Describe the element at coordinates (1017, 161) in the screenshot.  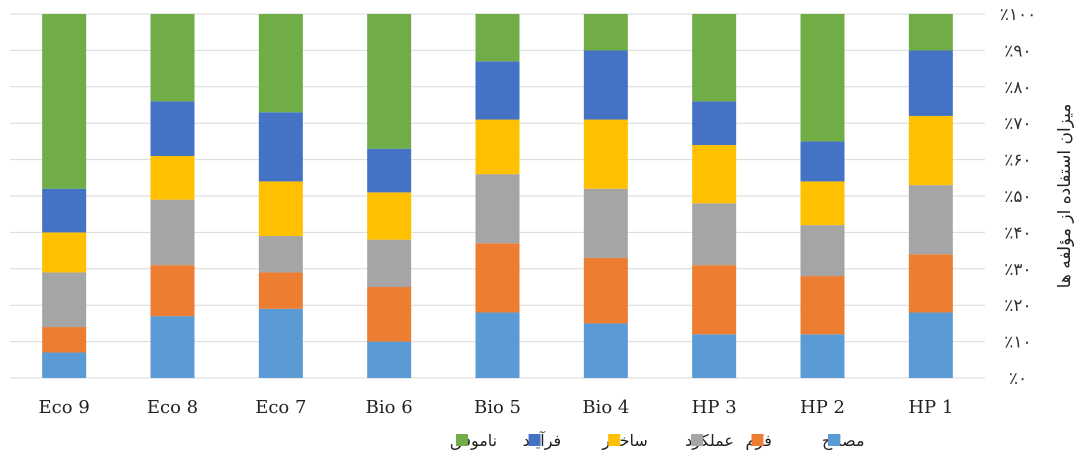
I see `y-tick-label: ٪۶۰` at that location.